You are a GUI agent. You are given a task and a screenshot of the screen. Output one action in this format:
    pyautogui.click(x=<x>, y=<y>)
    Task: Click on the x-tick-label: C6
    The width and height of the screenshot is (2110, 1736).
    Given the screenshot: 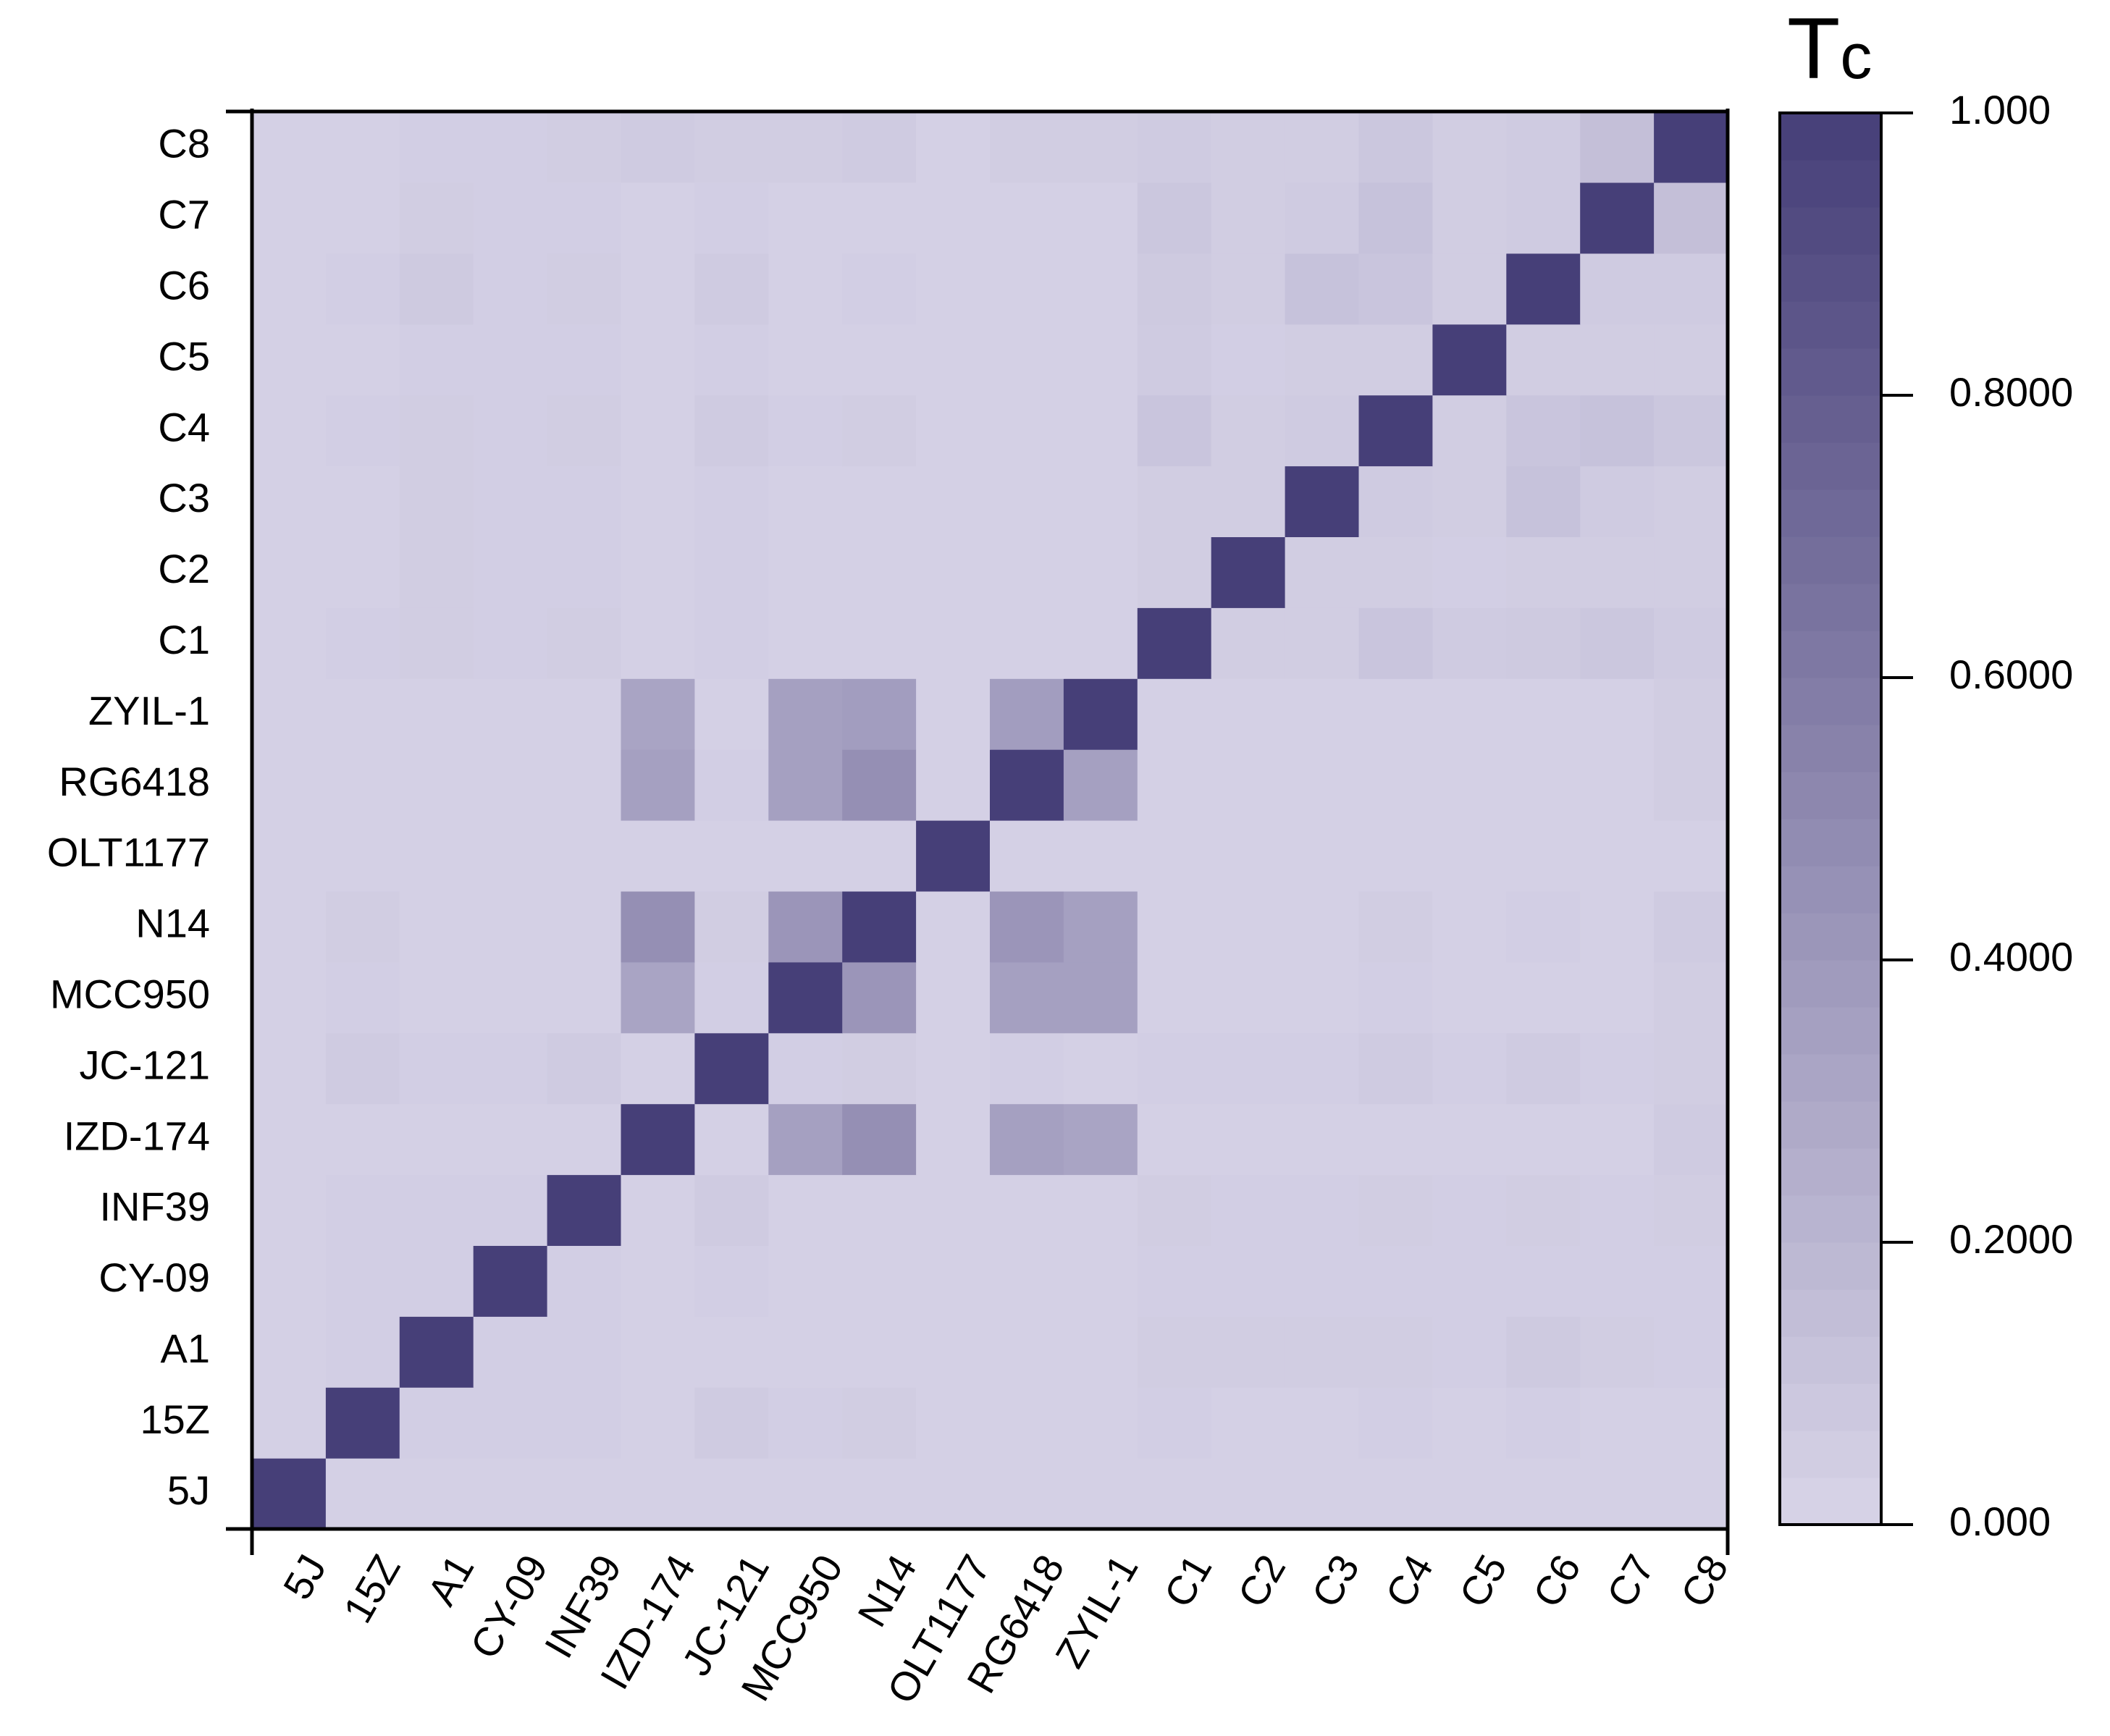 What is the action you would take?
    pyautogui.click(x=1556, y=1581)
    